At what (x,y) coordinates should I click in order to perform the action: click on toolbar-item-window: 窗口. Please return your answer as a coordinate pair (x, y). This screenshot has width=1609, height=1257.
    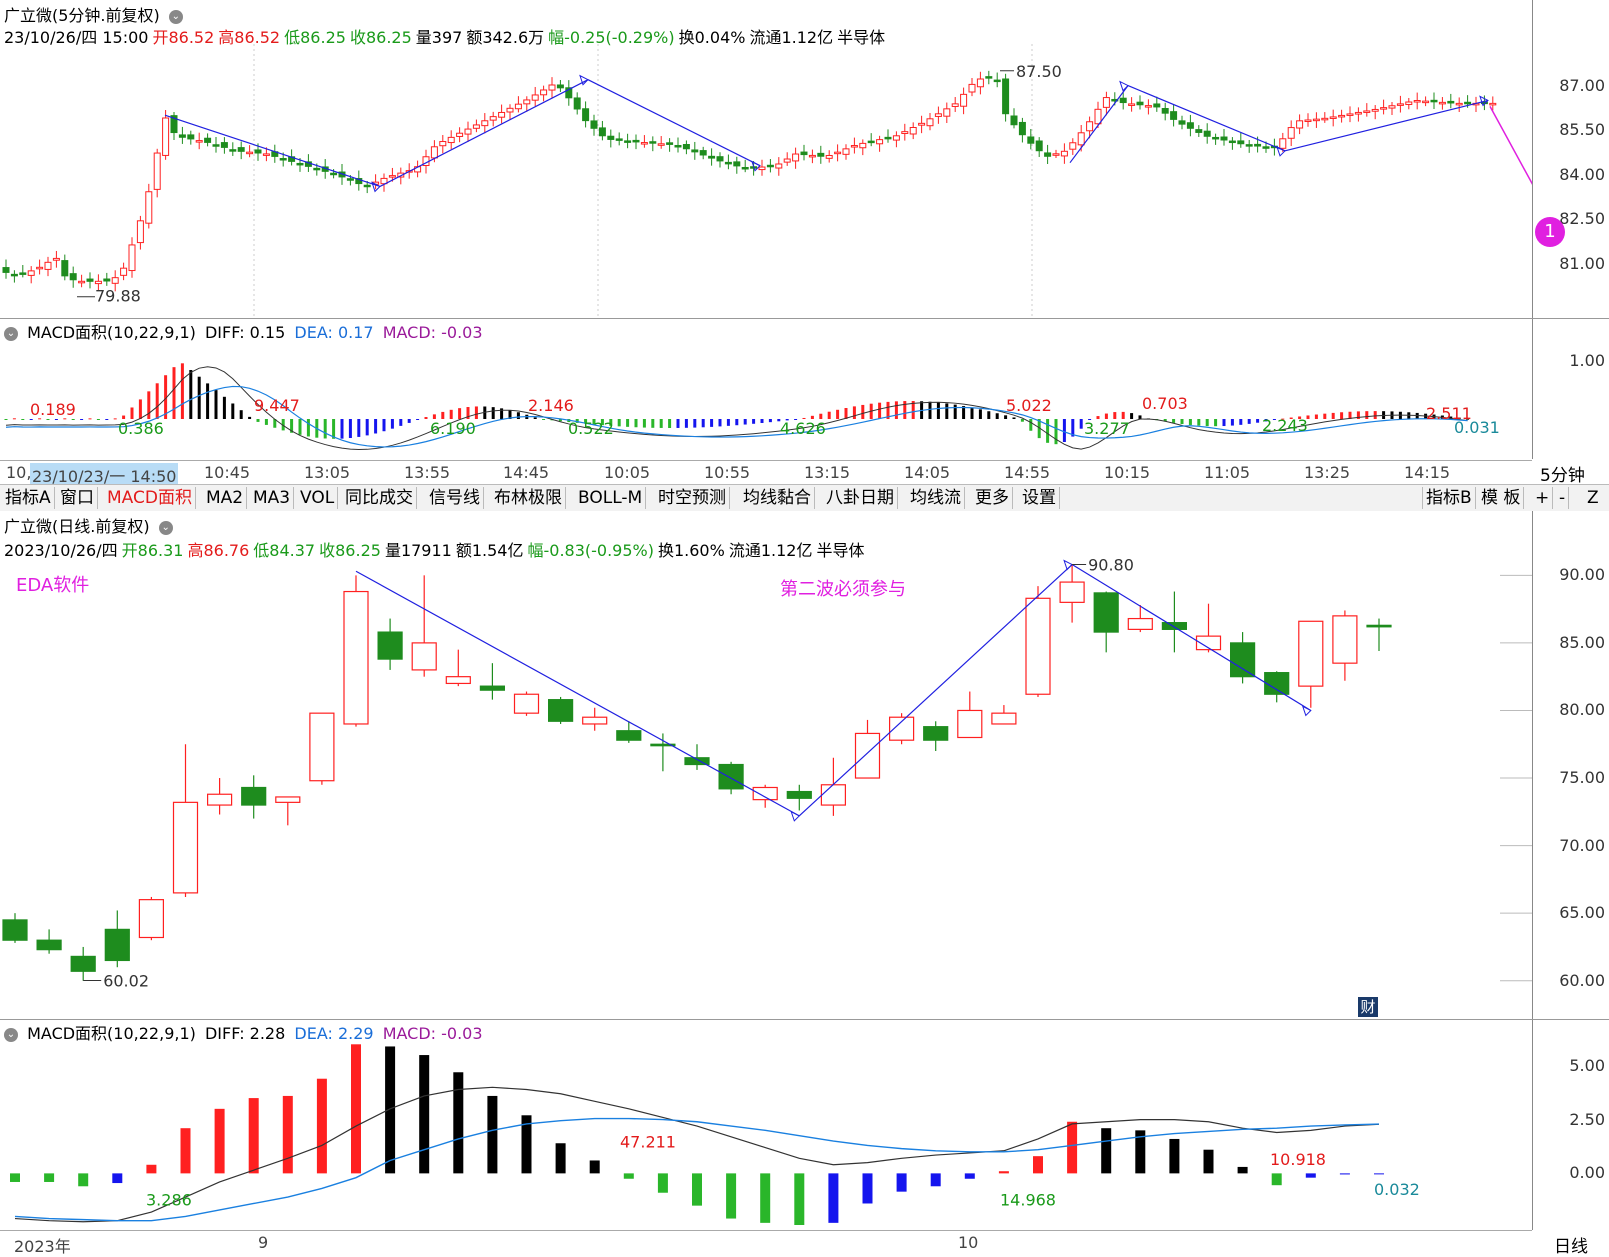
    Looking at the image, I should click on (77, 498).